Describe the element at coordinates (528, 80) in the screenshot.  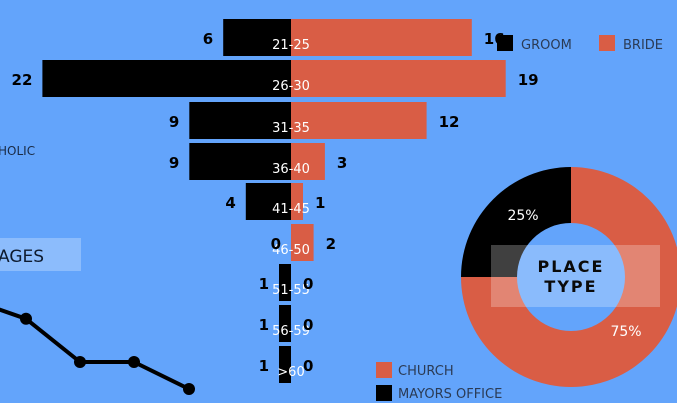
I see `bride-value-label: 19` at that location.